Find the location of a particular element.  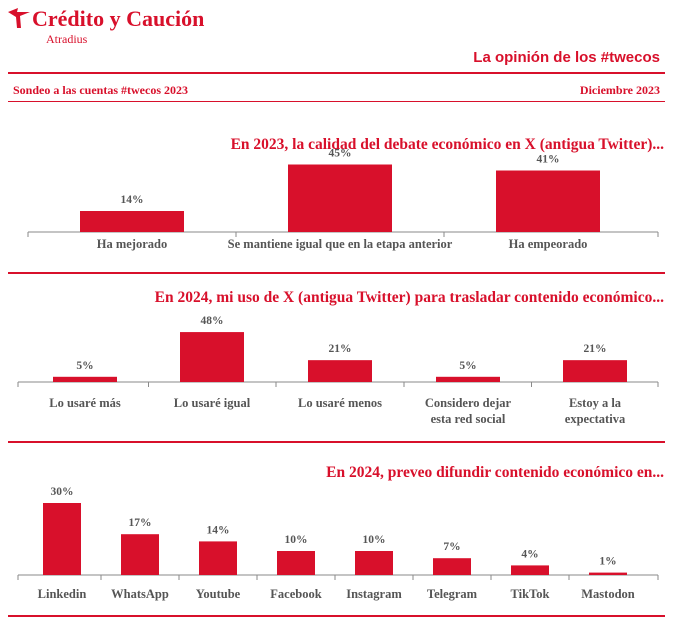

chart-2-value-label: 48% is located at coordinates (212, 321).